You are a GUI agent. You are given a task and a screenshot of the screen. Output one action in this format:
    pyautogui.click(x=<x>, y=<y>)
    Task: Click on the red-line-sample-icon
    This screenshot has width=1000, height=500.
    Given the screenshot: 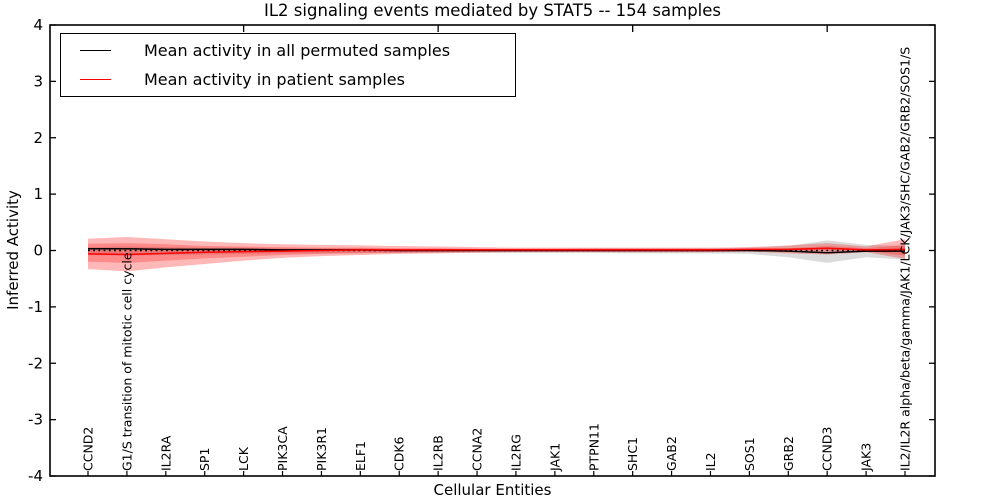 What is the action you would take?
    pyautogui.click(x=95, y=79)
    